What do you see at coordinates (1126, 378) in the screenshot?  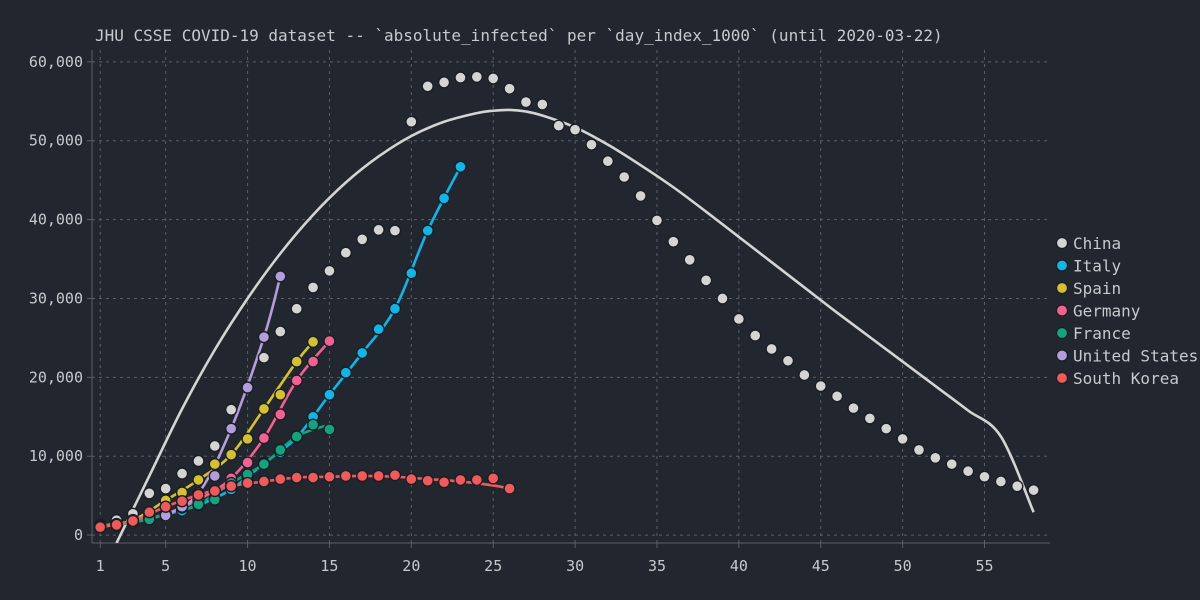 I see `legend-label-south-korea: South Korea` at bounding box center [1126, 378].